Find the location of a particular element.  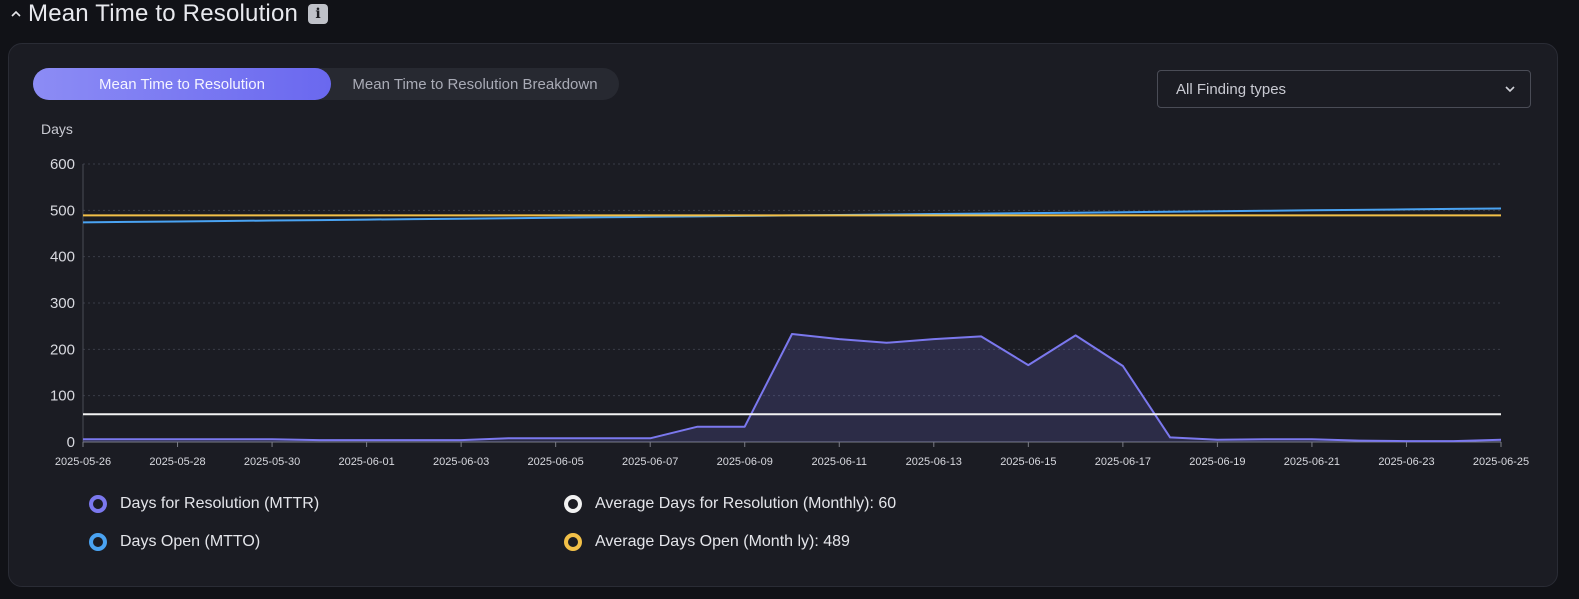

x-tick-label: 2025-06-21 is located at coordinates (1312, 462).